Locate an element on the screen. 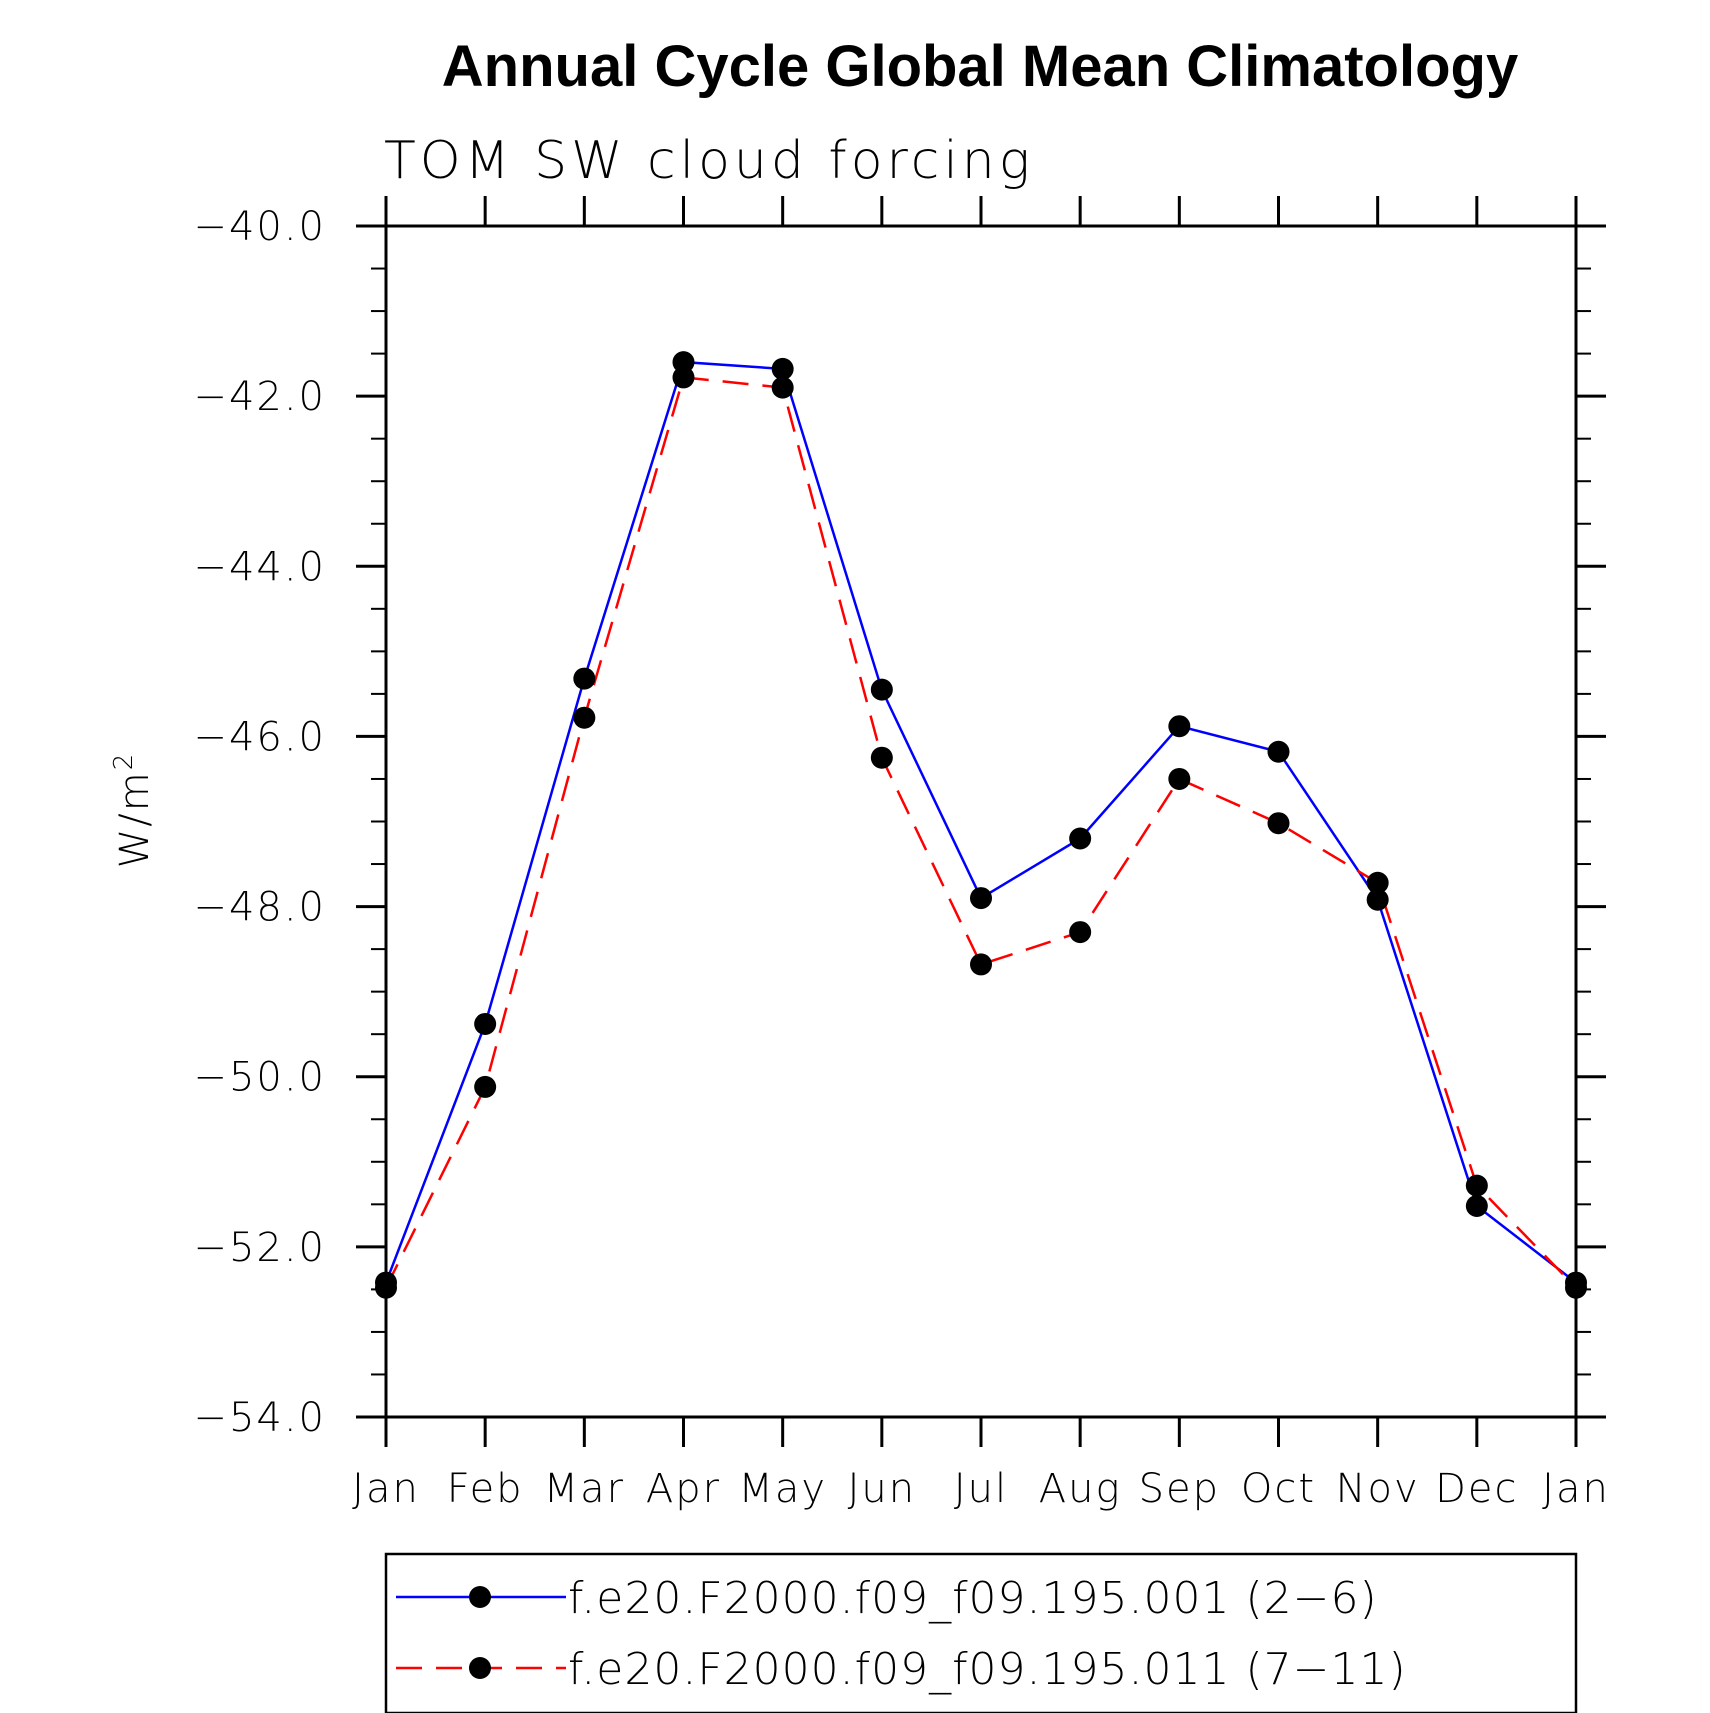  y-tick-label: −42.0 is located at coordinates (259, 397).